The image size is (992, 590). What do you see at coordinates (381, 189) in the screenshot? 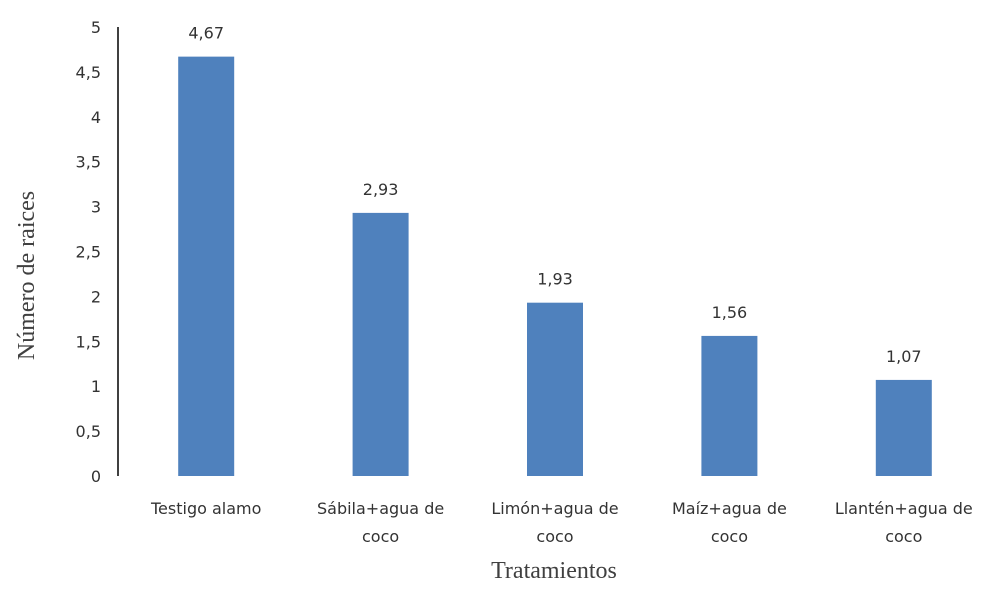
I see `bar-value-label: 2,93` at bounding box center [381, 189].